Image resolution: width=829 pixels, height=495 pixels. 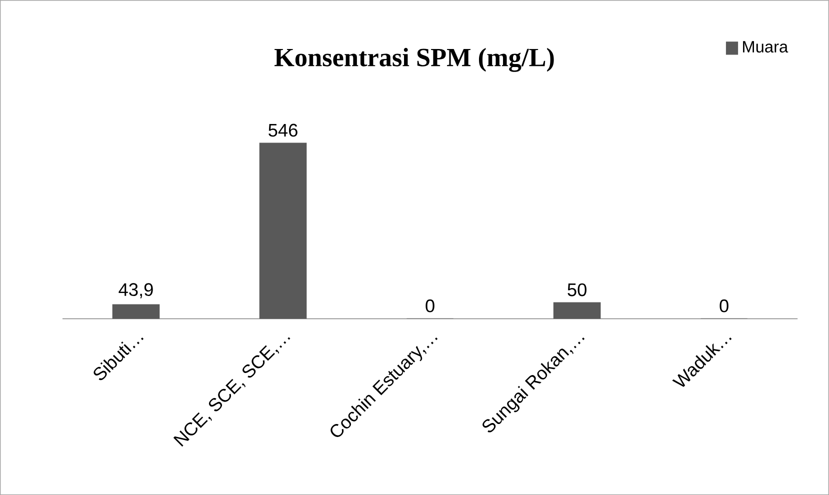 I want to click on data-label: 546, so click(x=283, y=130).